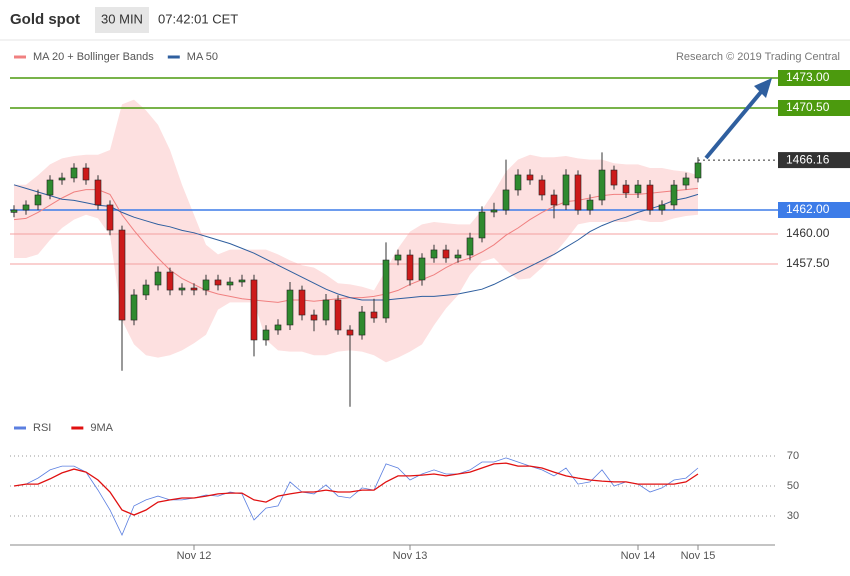 The height and width of the screenshot is (576, 850). What do you see at coordinates (410, 556) in the screenshot?
I see `x-tick-label: Nov 13` at bounding box center [410, 556].